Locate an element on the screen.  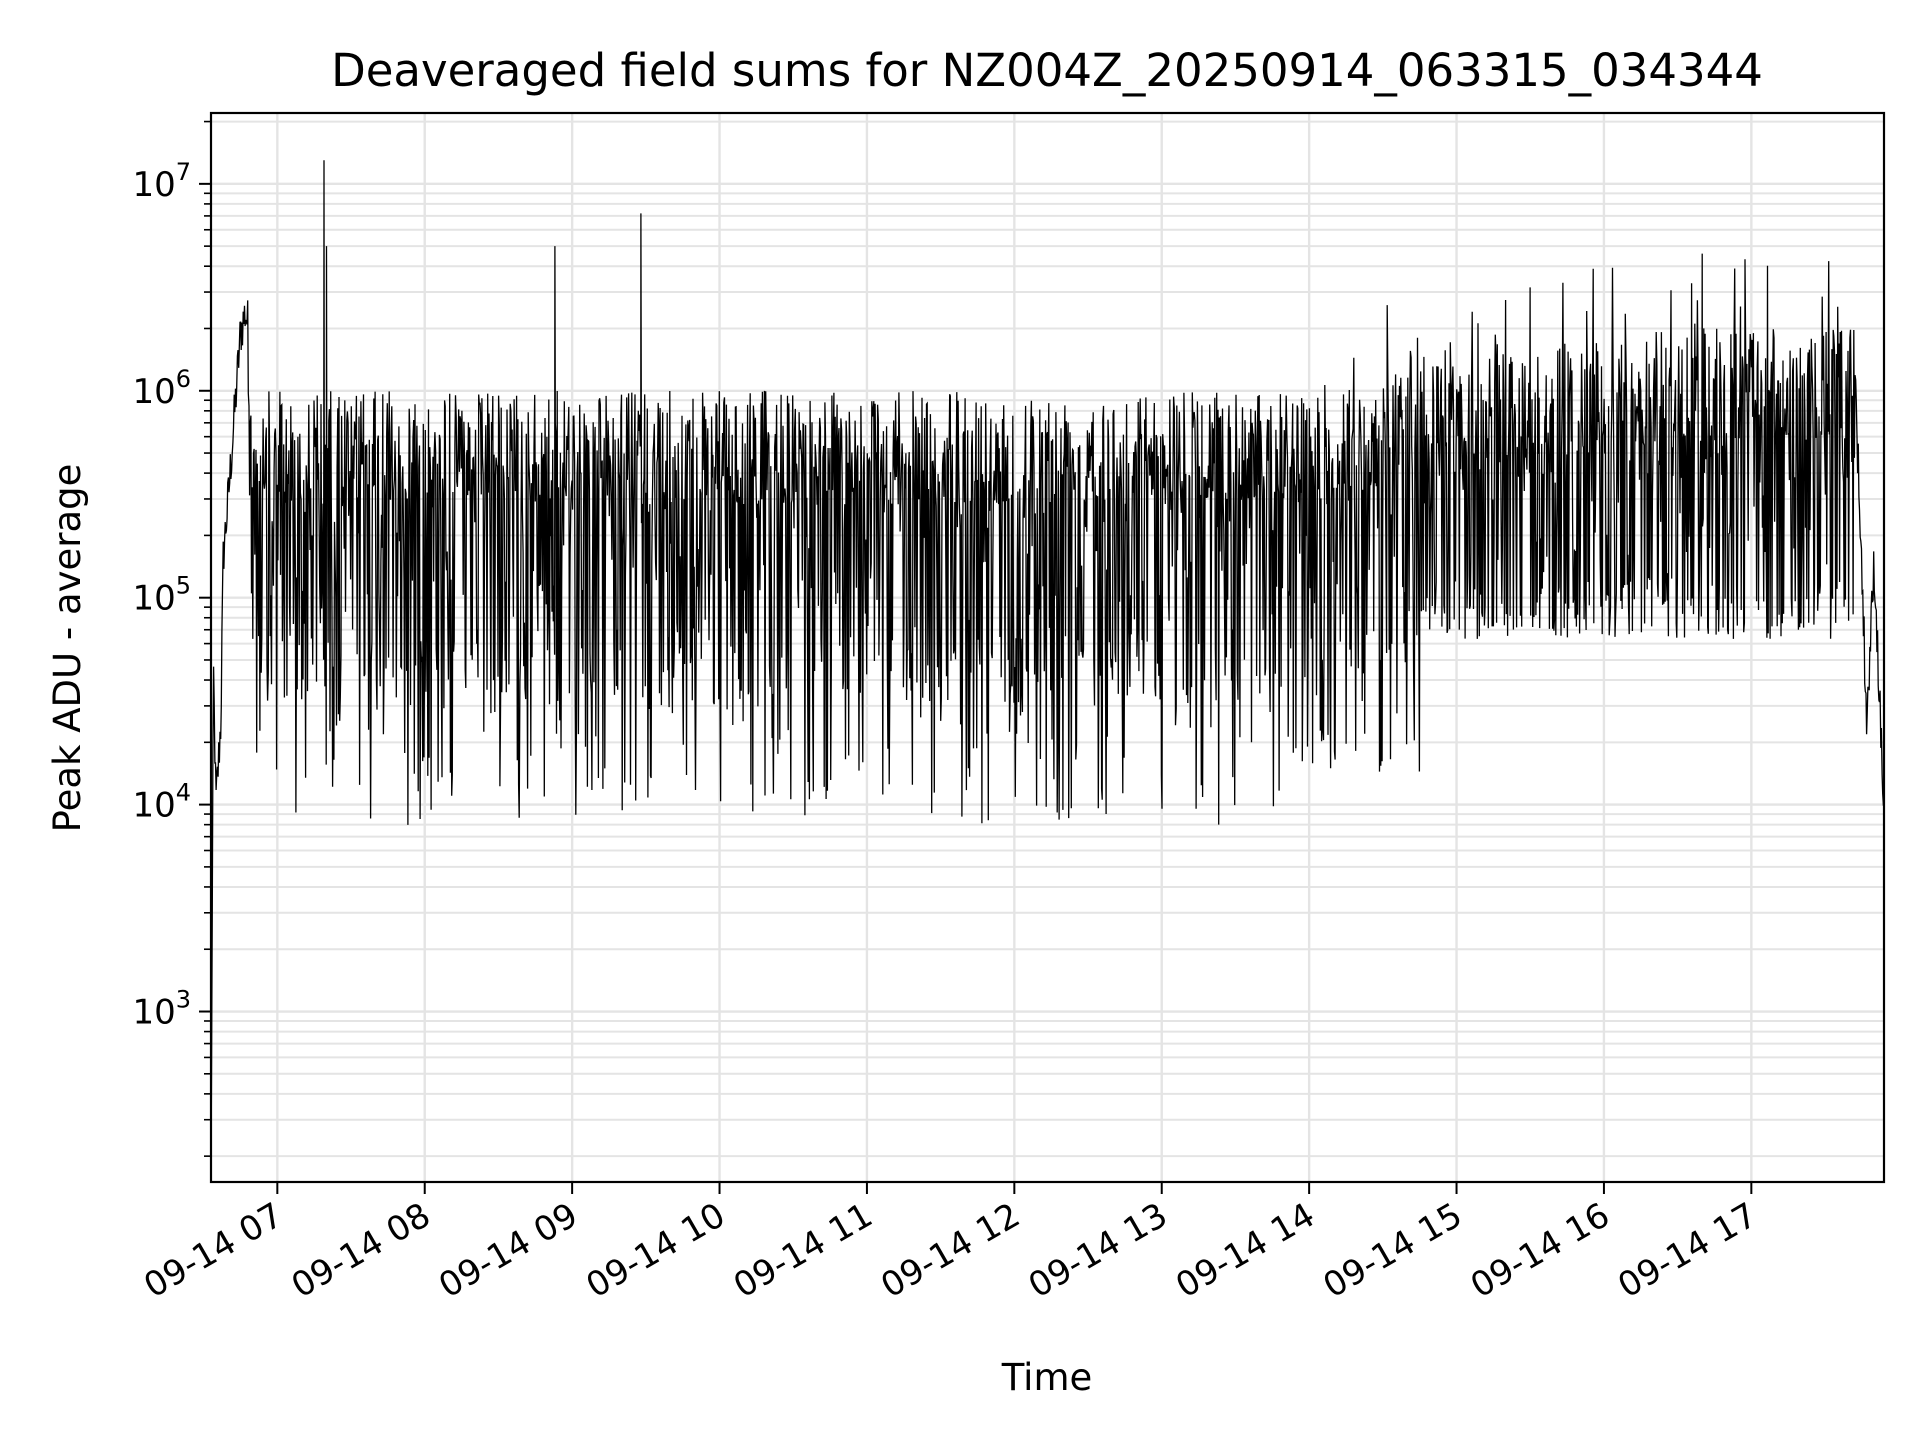
y-tick-label: 10⁵ is located at coordinates (161, 595).